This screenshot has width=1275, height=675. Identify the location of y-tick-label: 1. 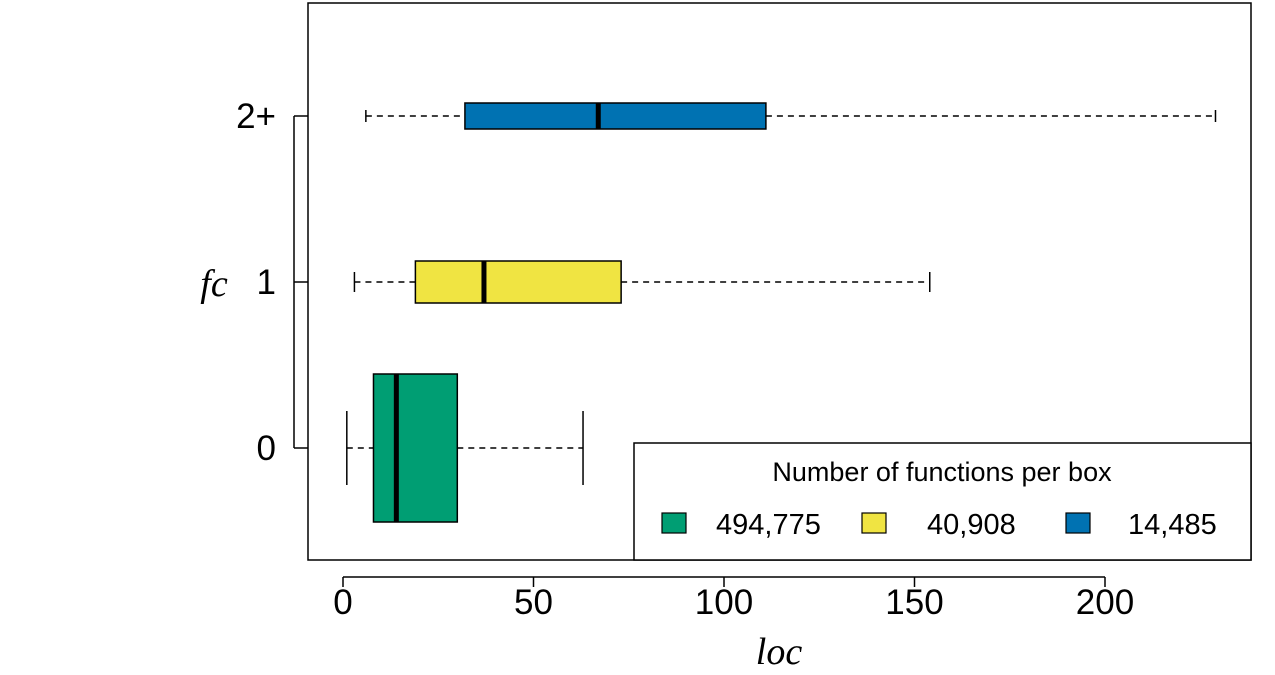
(266, 282).